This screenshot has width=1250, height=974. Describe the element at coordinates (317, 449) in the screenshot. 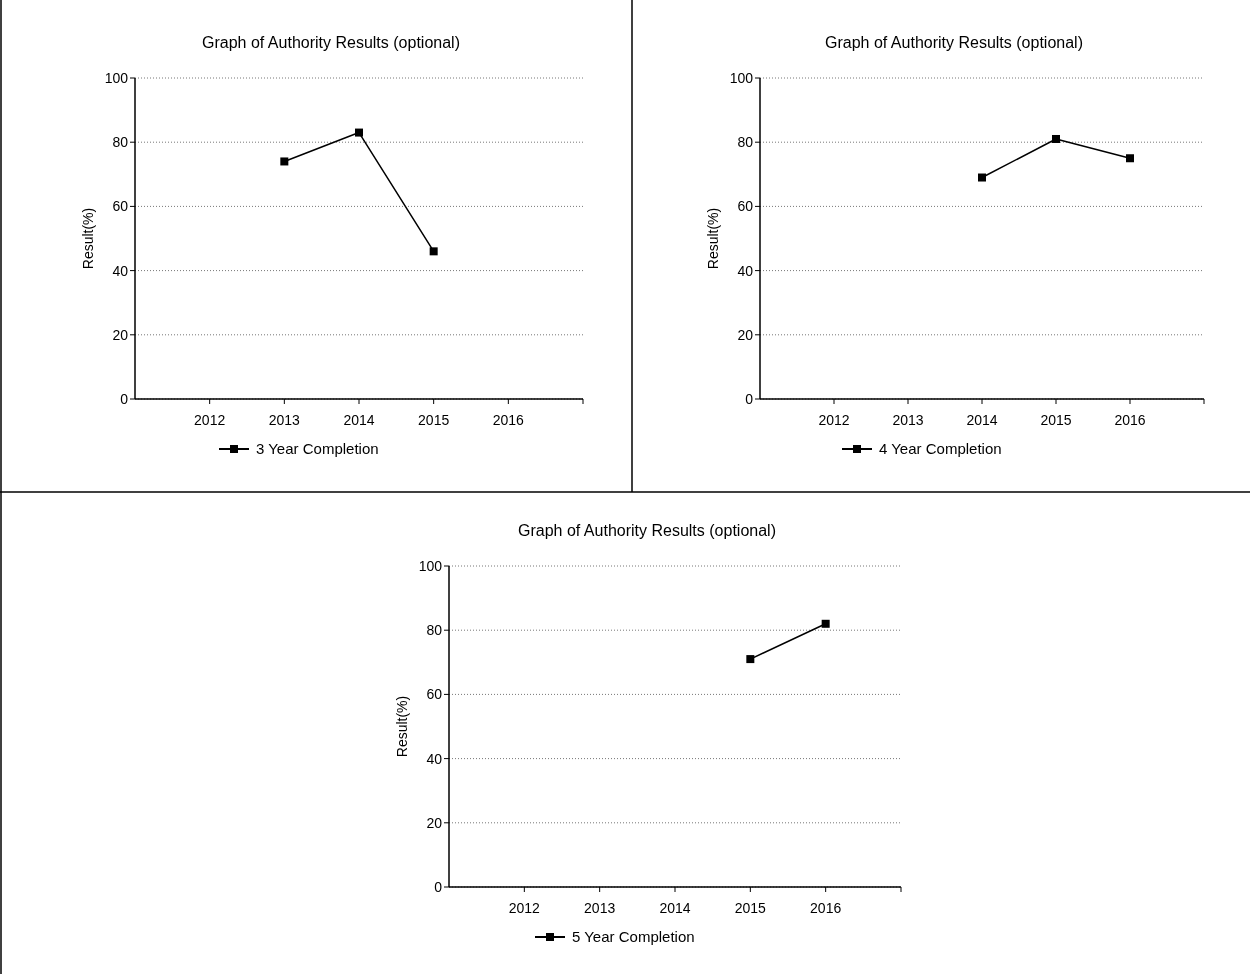

I see `legend-label: 3 Year Completion` at that location.